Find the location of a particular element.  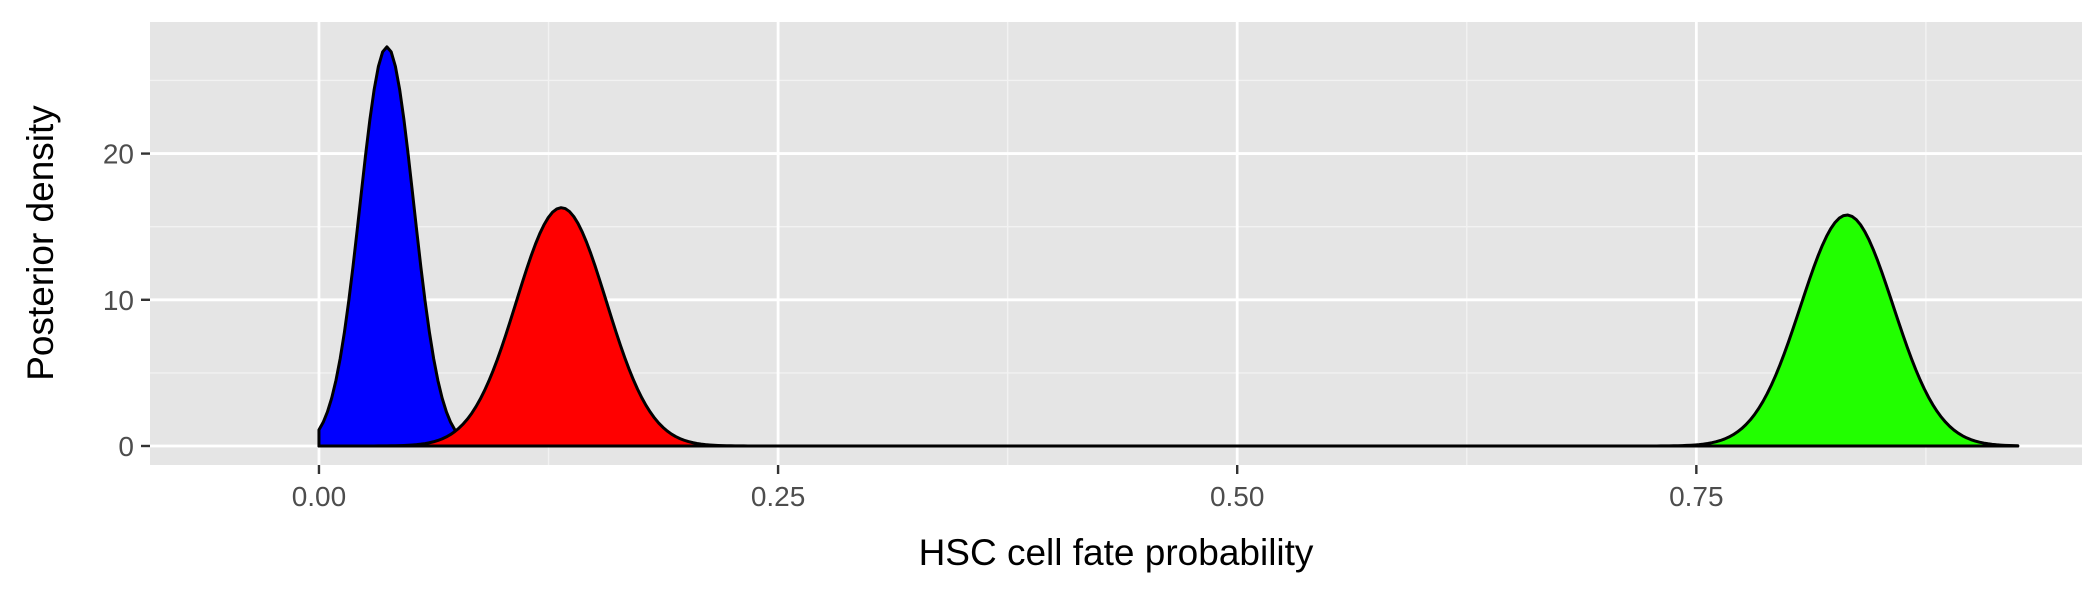

y-tick-label: 10 is located at coordinates (118, 300).